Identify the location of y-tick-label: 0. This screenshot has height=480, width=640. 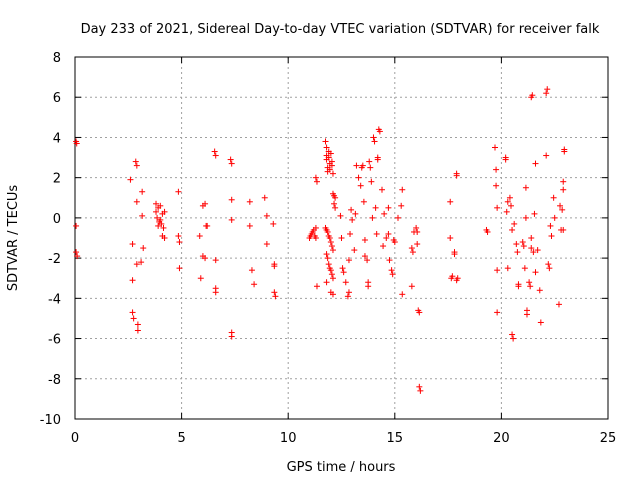
(57, 219).